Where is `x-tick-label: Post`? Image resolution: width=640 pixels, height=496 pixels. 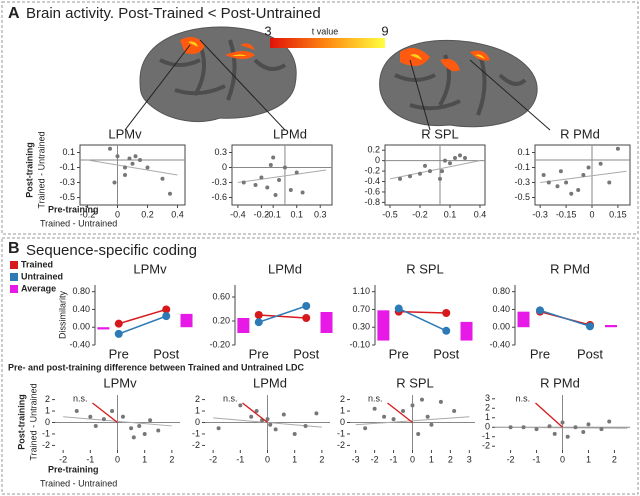
x-tick-label: Post is located at coordinates (306, 353).